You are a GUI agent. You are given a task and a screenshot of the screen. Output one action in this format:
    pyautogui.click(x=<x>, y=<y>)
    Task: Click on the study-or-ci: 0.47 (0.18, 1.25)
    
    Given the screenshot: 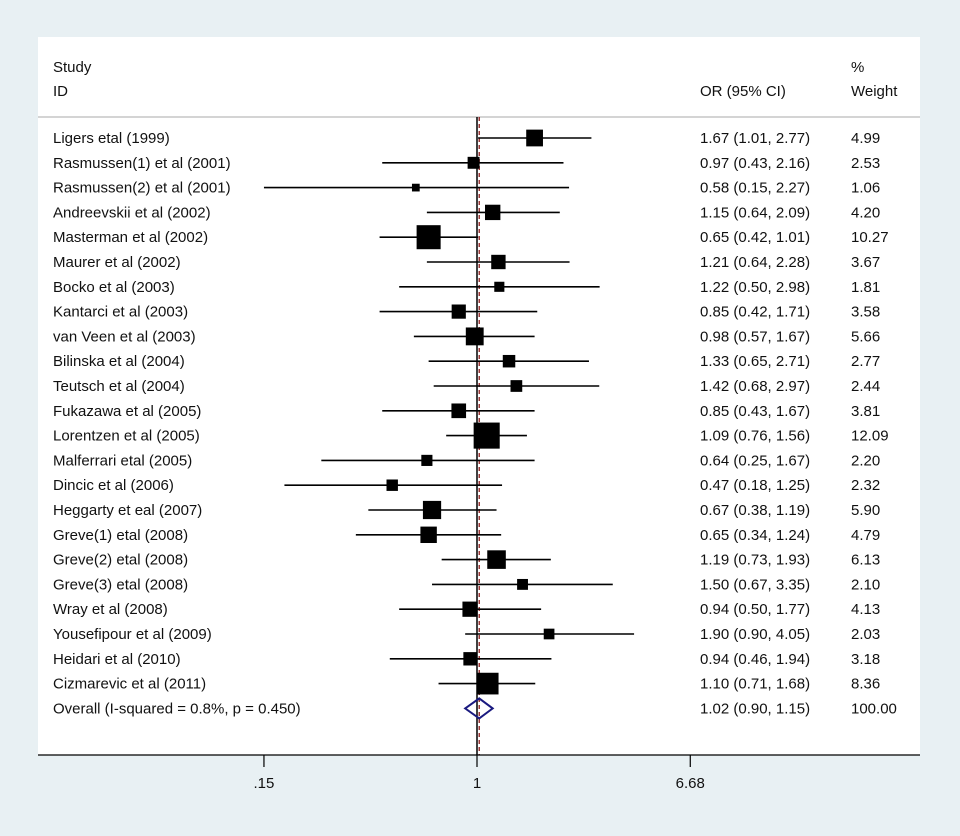 What is the action you would take?
    pyautogui.click(x=755, y=485)
    